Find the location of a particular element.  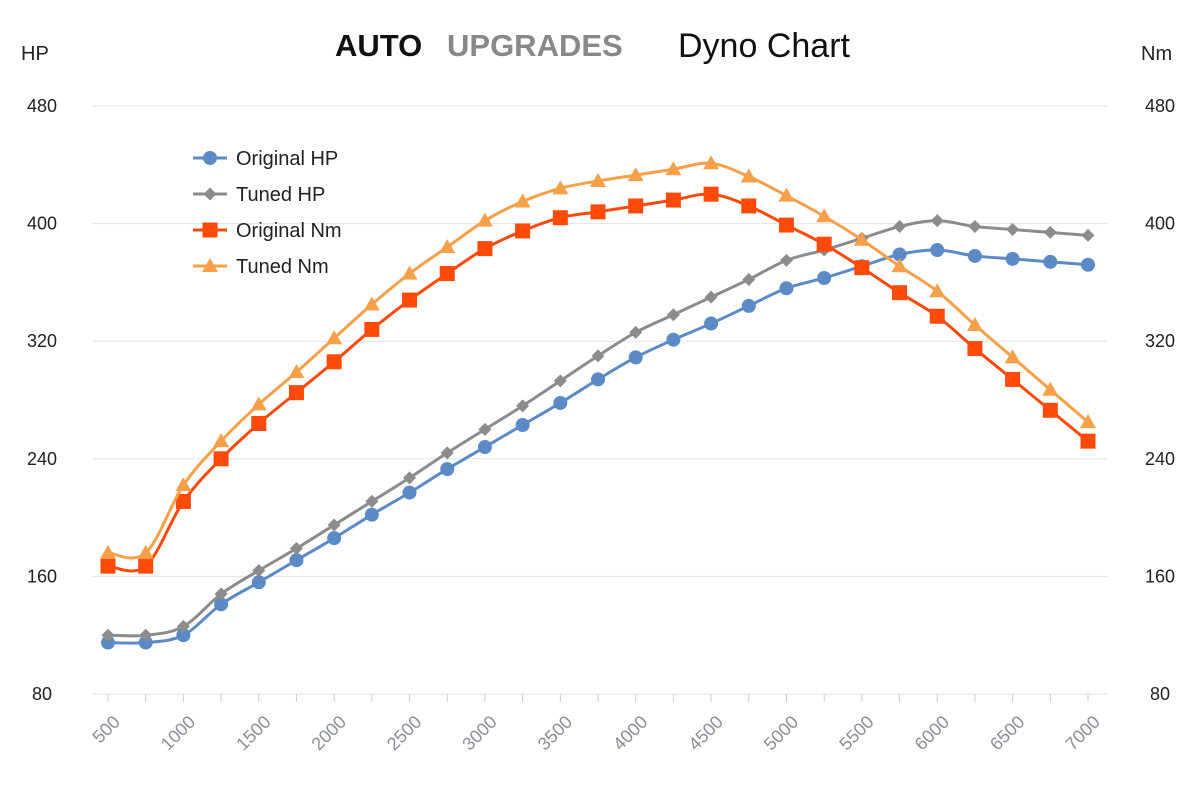

y-tick-label-right: 160 is located at coordinates (1160, 576).